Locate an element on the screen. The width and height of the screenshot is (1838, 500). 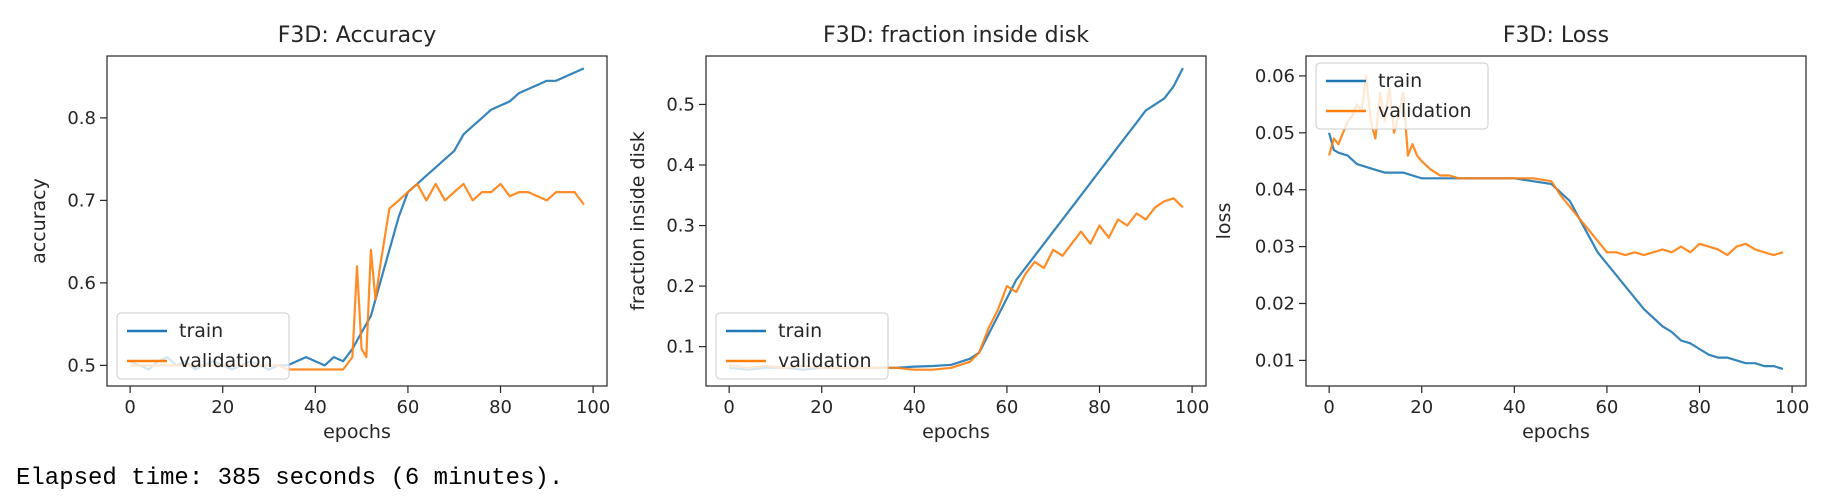
y-tick-label: 0.4 is located at coordinates (680, 165).